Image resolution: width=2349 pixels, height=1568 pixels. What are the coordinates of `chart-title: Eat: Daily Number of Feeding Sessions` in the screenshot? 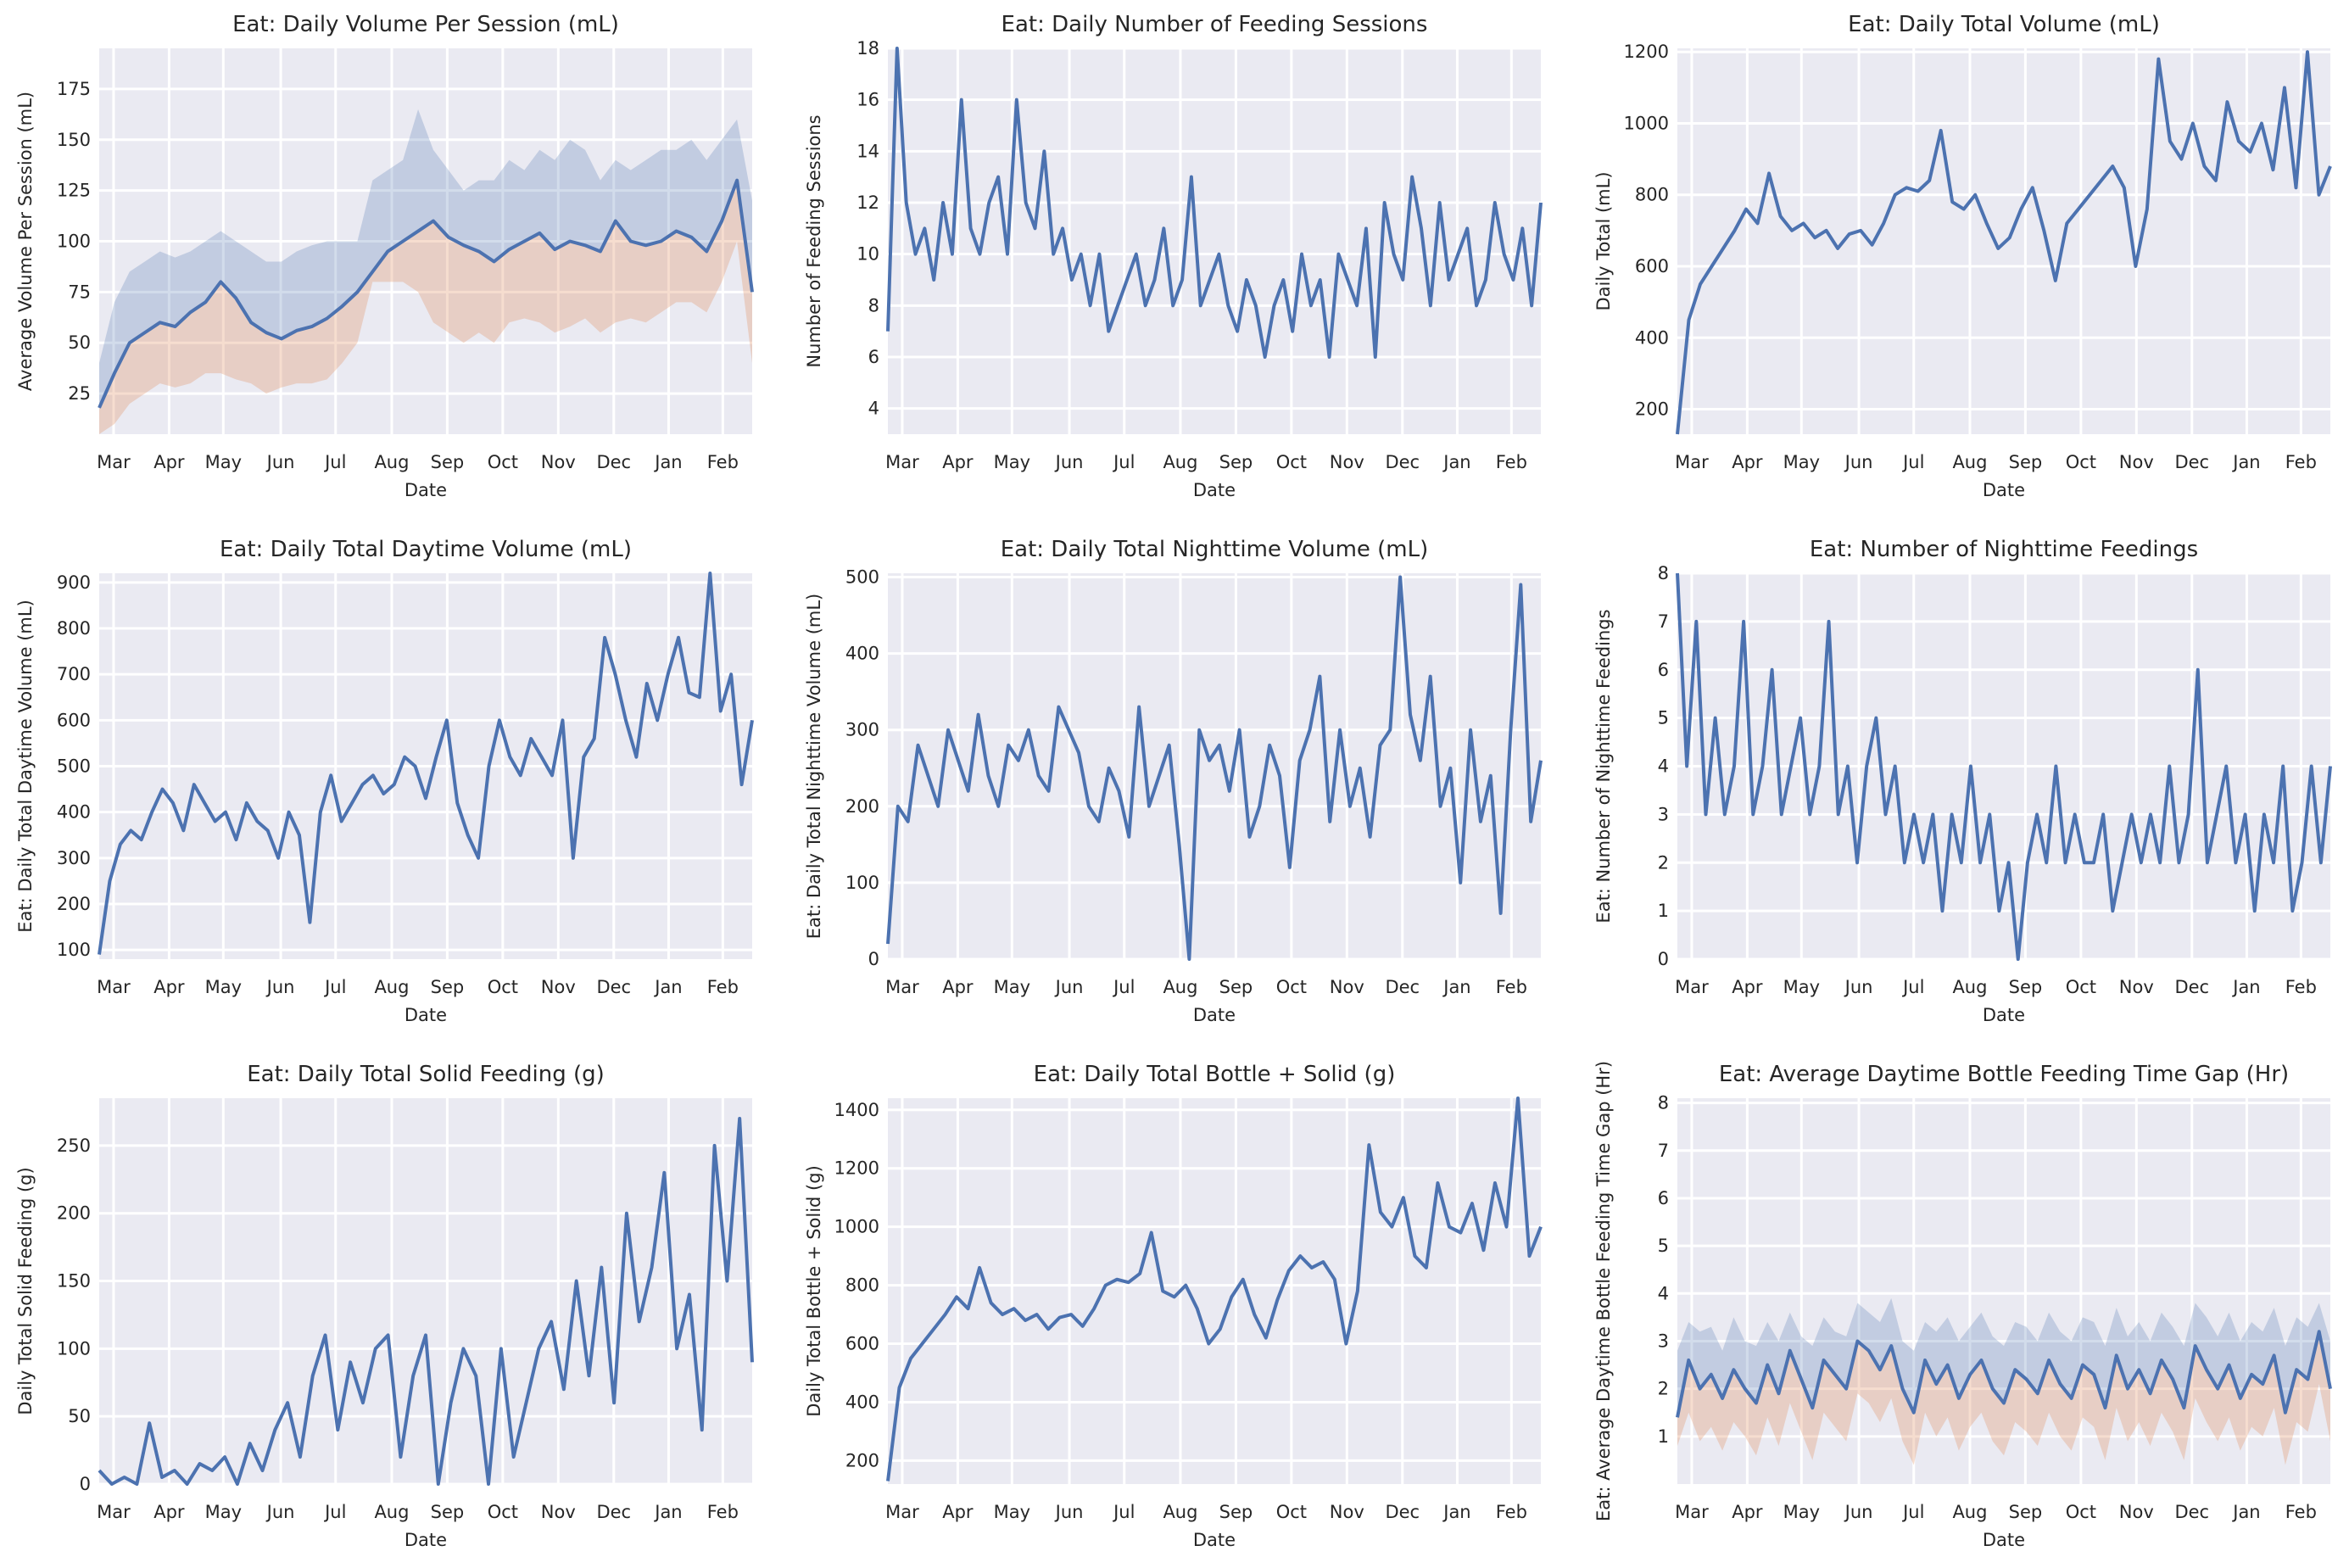 It's located at (1215, 25).